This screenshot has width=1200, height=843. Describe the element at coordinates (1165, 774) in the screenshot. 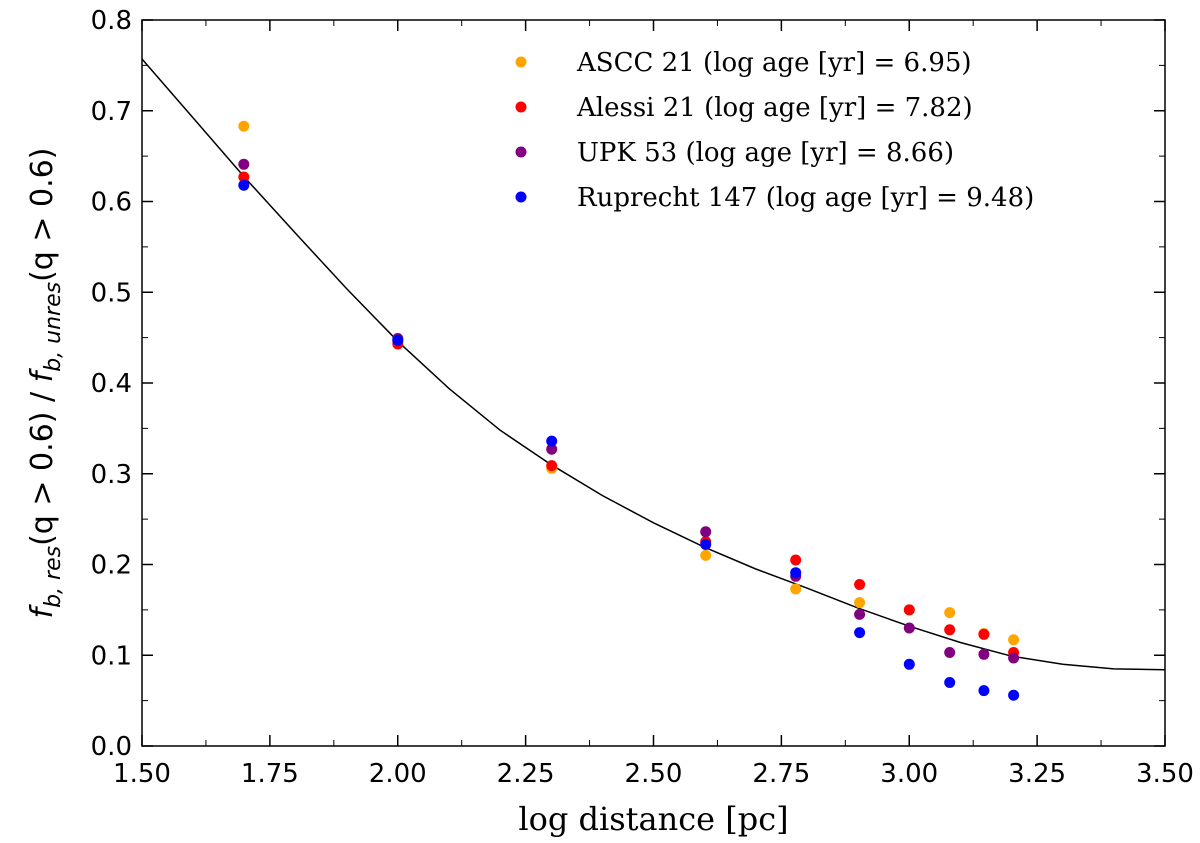

I see `x-tick-label: 3.50` at that location.